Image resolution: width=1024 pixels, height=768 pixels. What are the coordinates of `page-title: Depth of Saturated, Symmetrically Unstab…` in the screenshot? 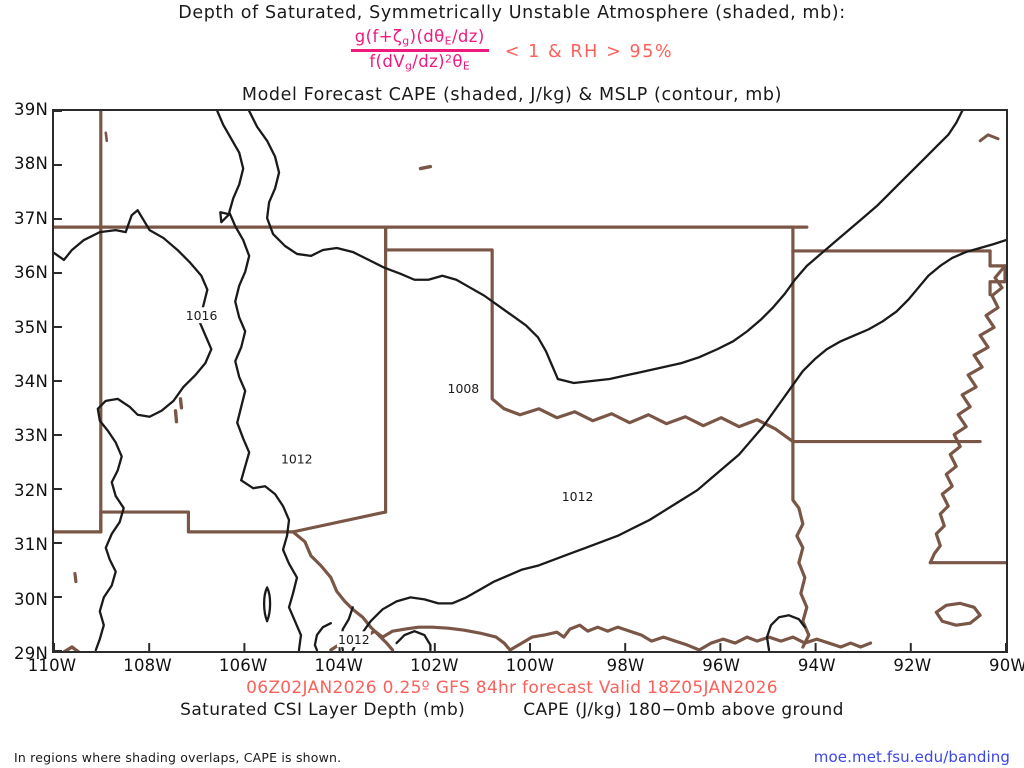 It's located at (512, 13).